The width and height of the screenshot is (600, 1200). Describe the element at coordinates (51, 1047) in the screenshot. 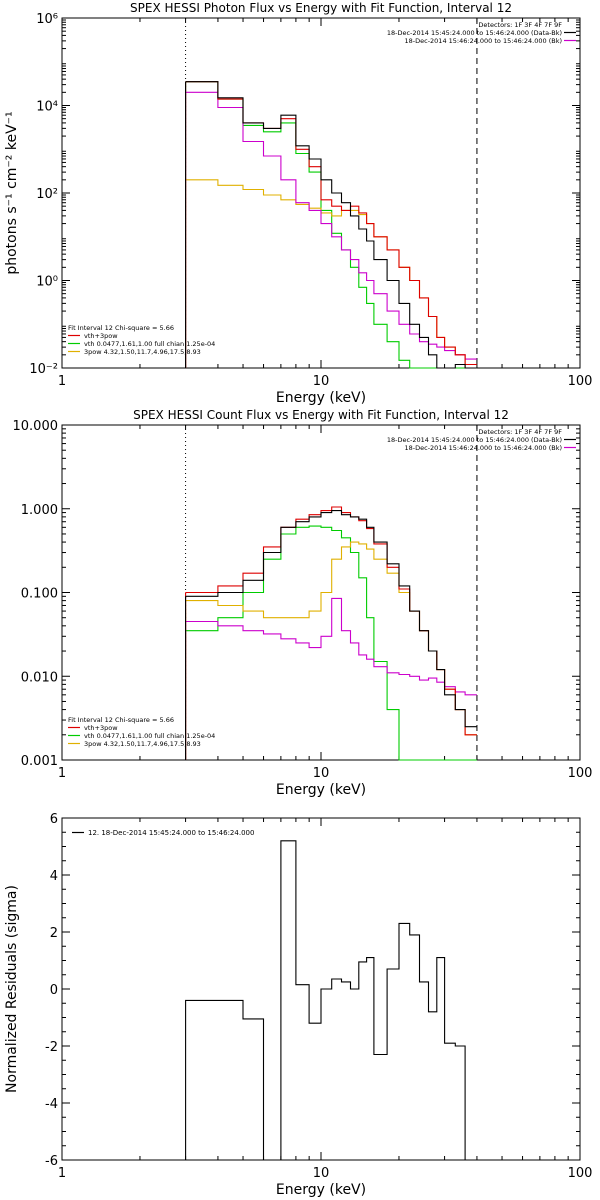

I see `y-tick-label: -2` at that location.